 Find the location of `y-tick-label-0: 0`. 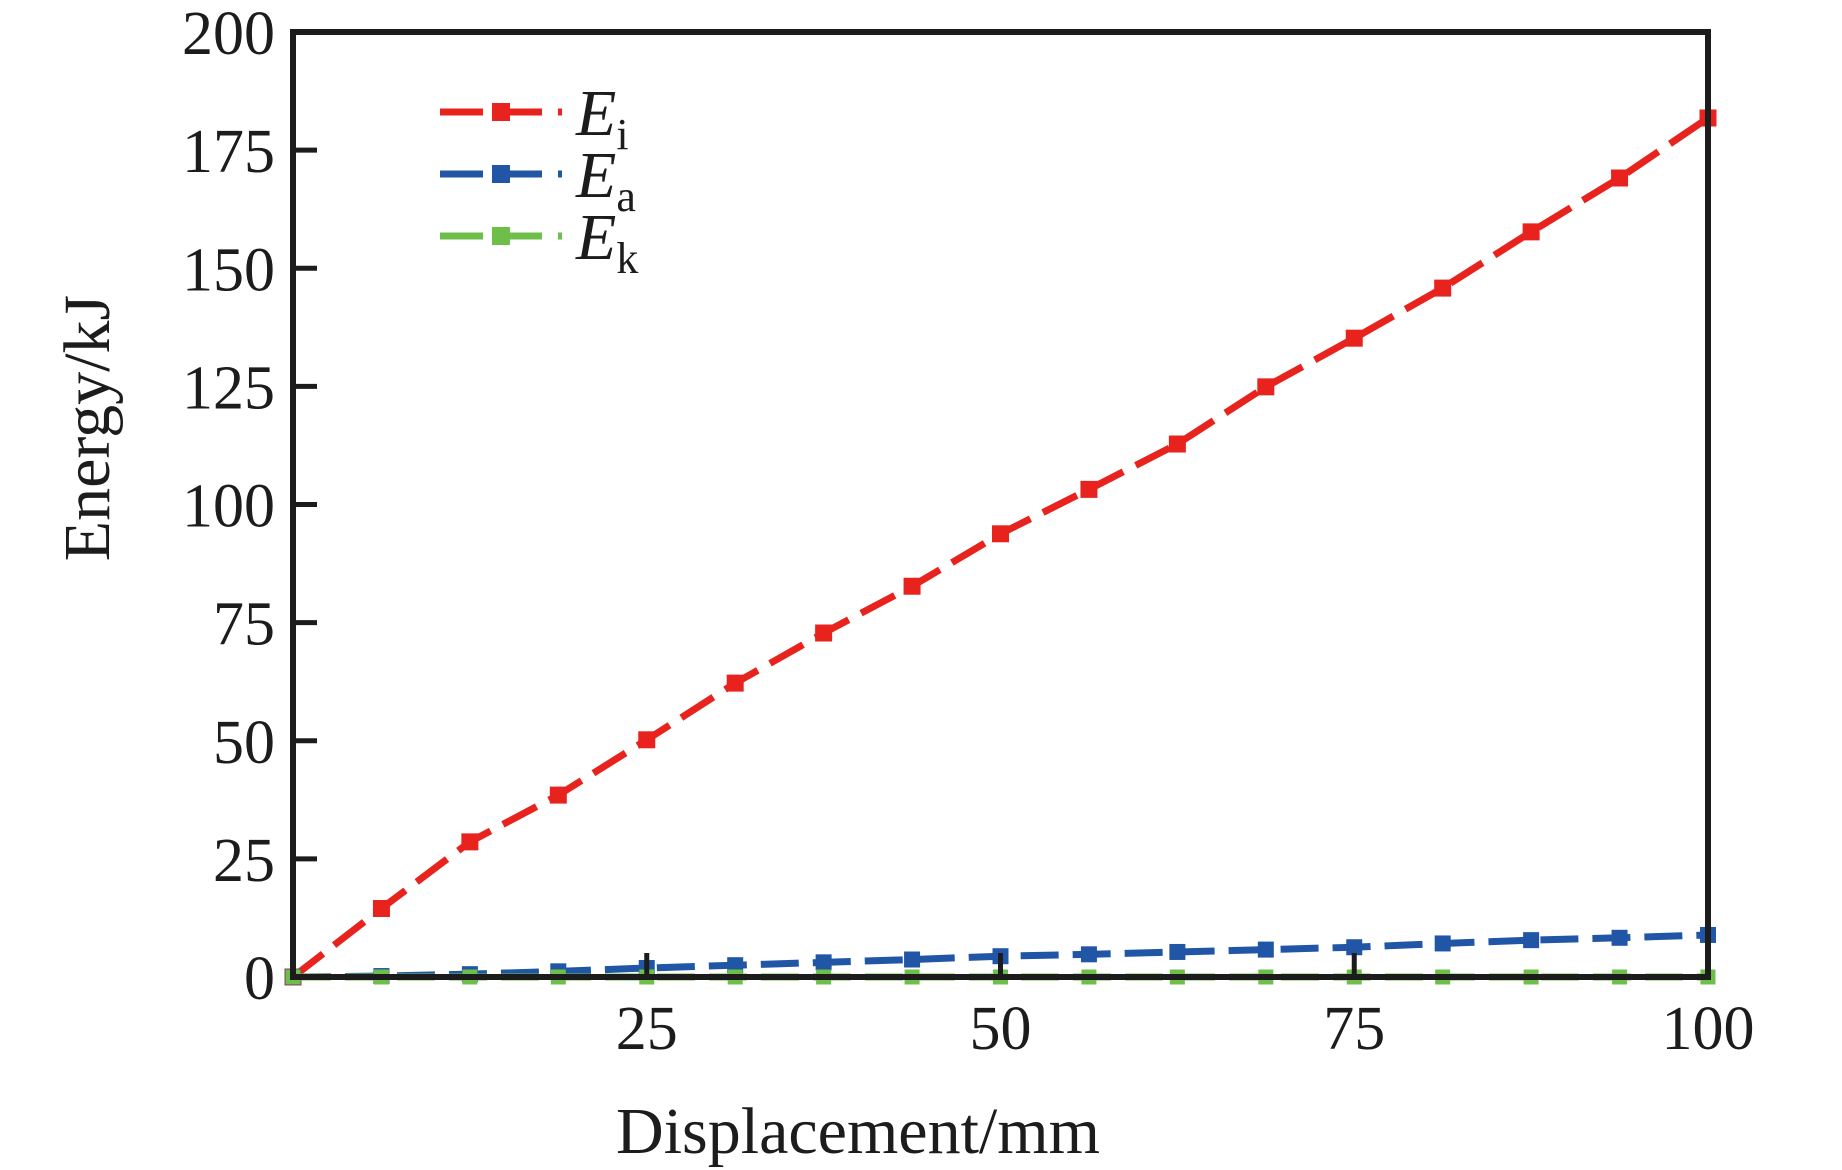

y-tick-label-0: 0 is located at coordinates (259, 979).